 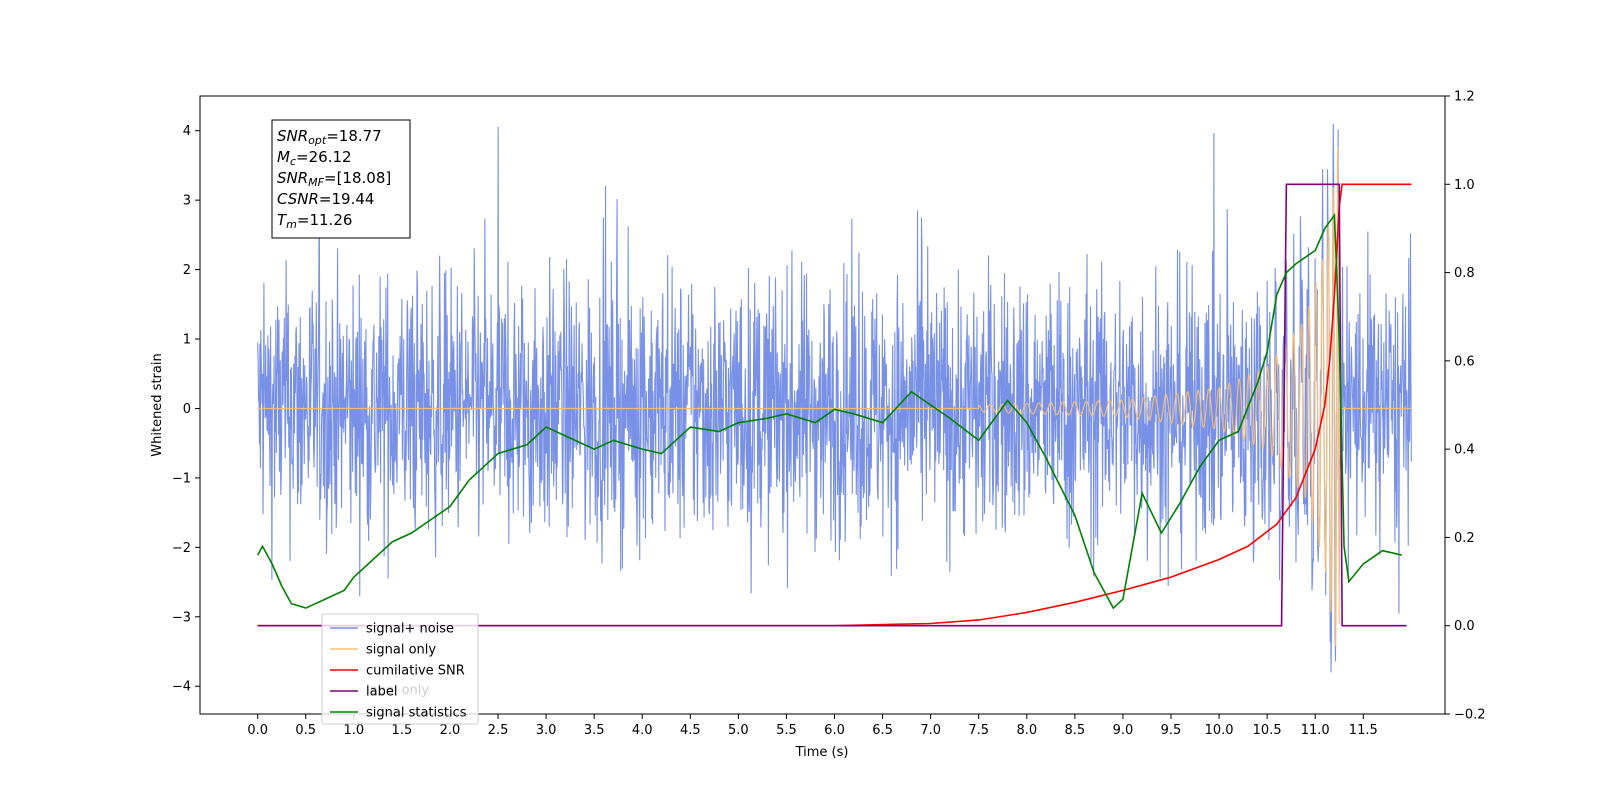 I want to click on legend-label: signal statistics, so click(x=416, y=713).